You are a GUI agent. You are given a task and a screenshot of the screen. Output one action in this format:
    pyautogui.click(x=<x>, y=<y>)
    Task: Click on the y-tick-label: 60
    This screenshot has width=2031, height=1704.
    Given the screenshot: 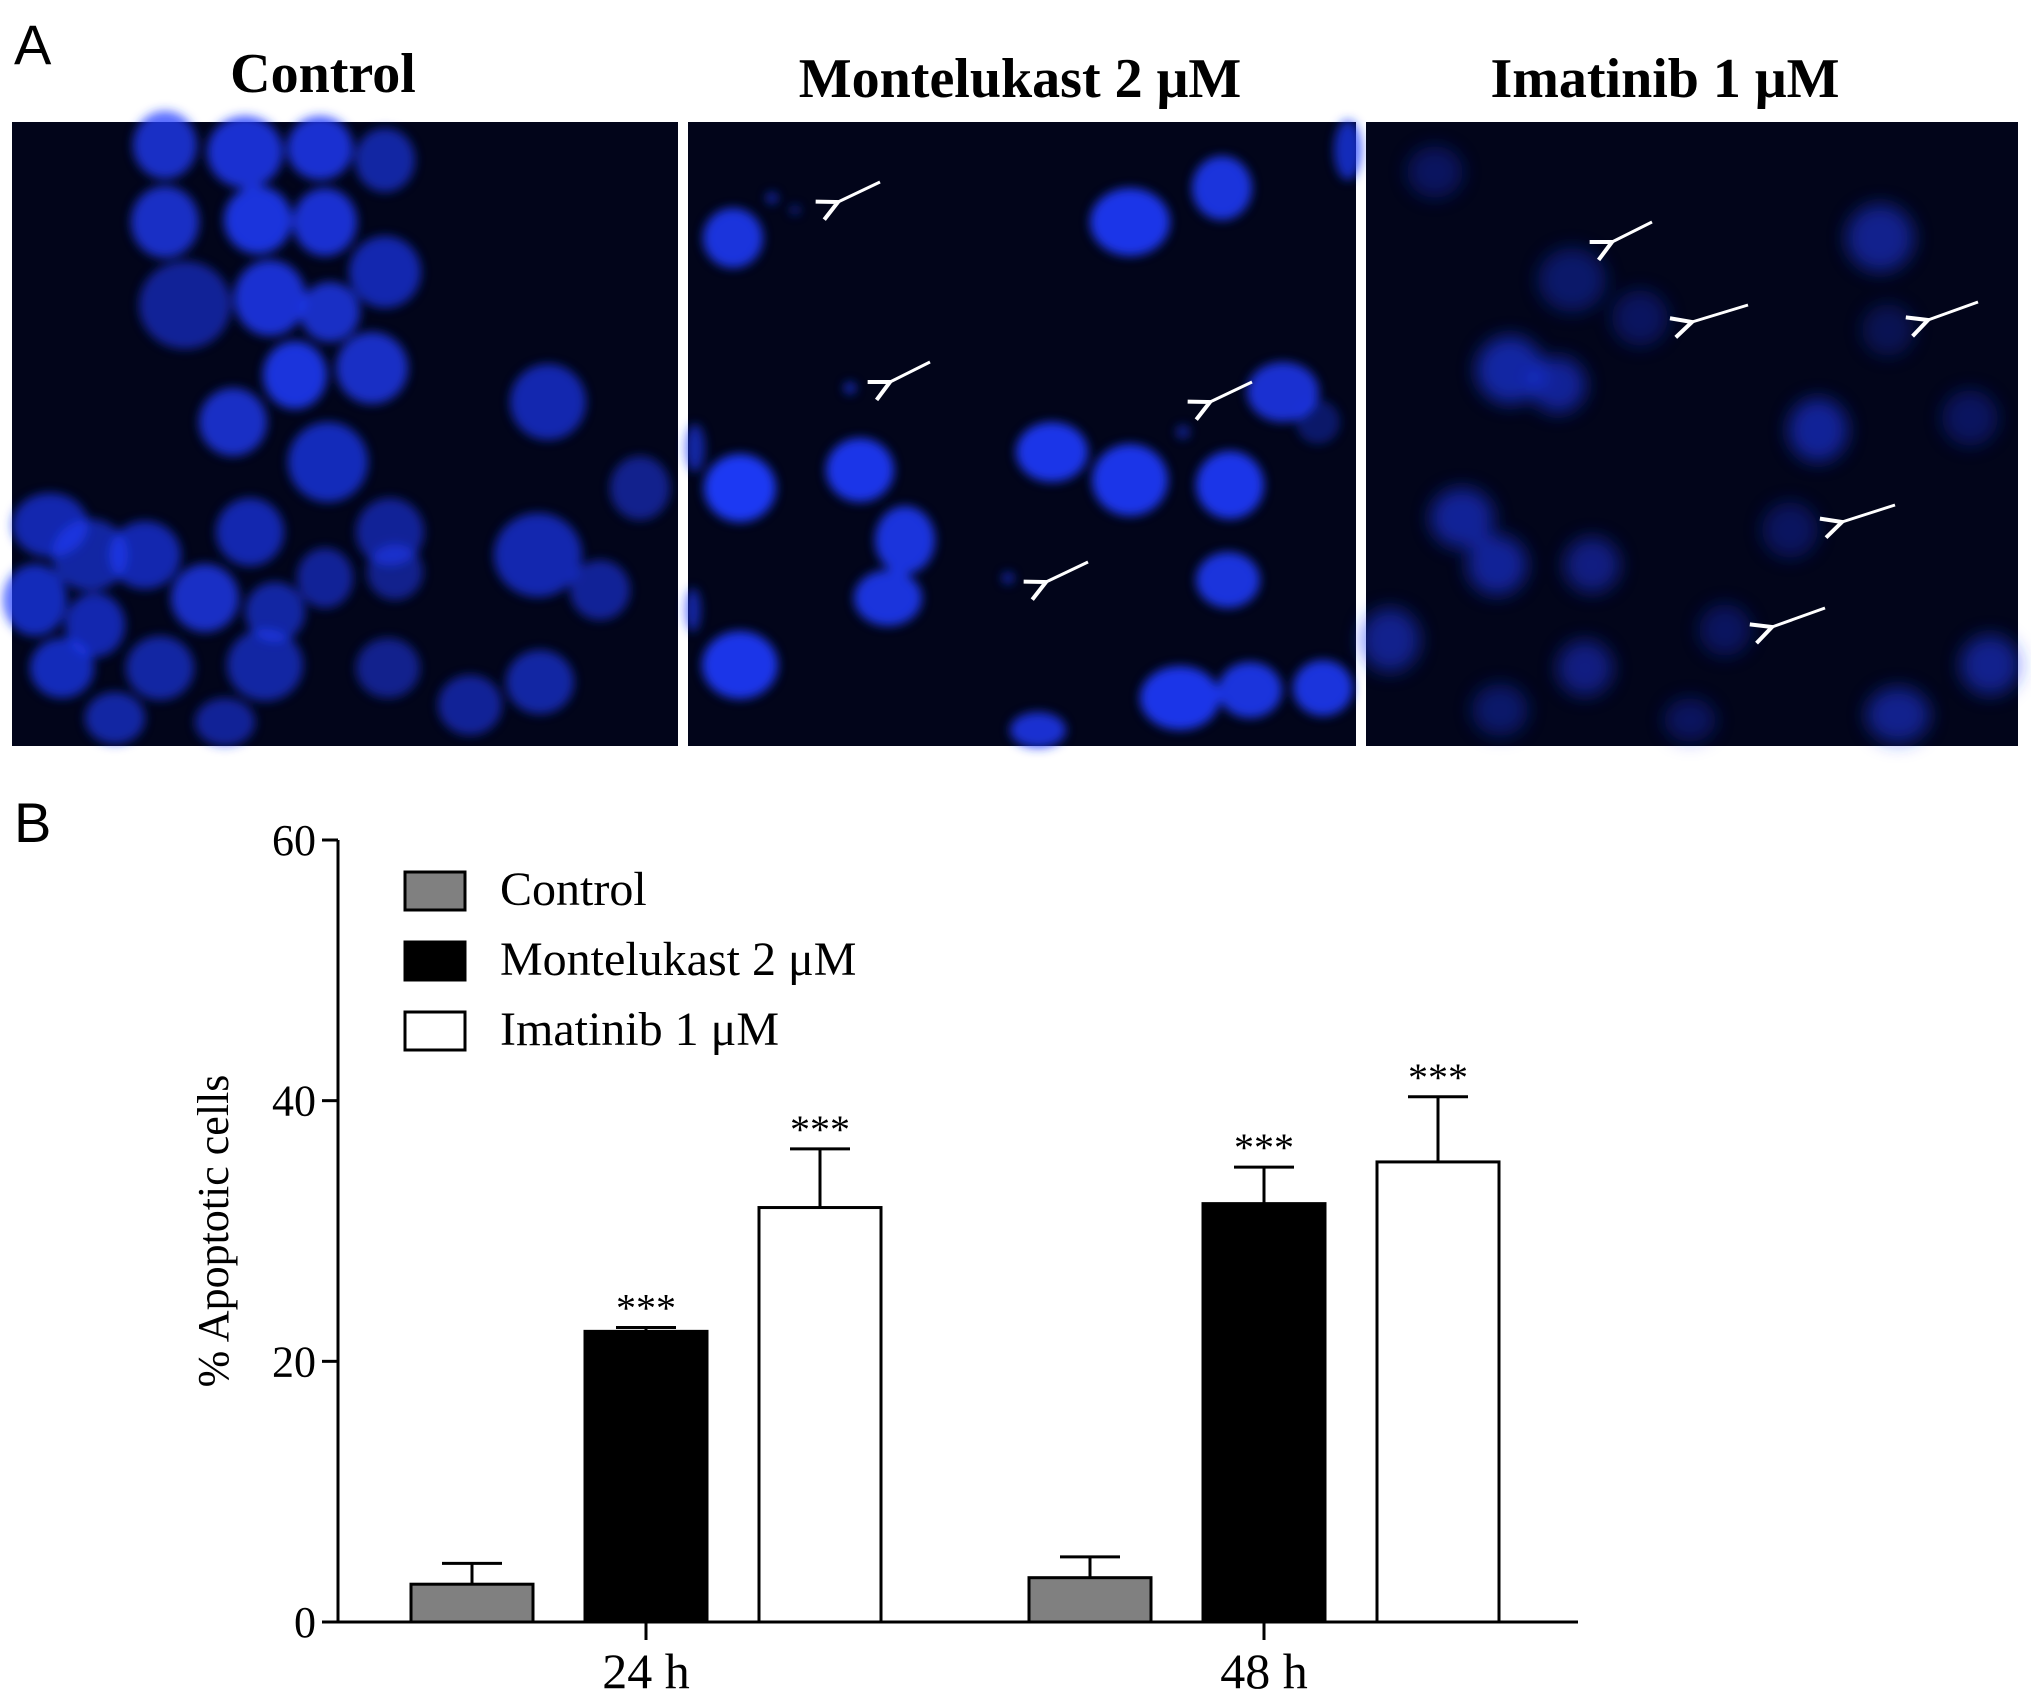 What is the action you would take?
    pyautogui.click(x=294, y=840)
    